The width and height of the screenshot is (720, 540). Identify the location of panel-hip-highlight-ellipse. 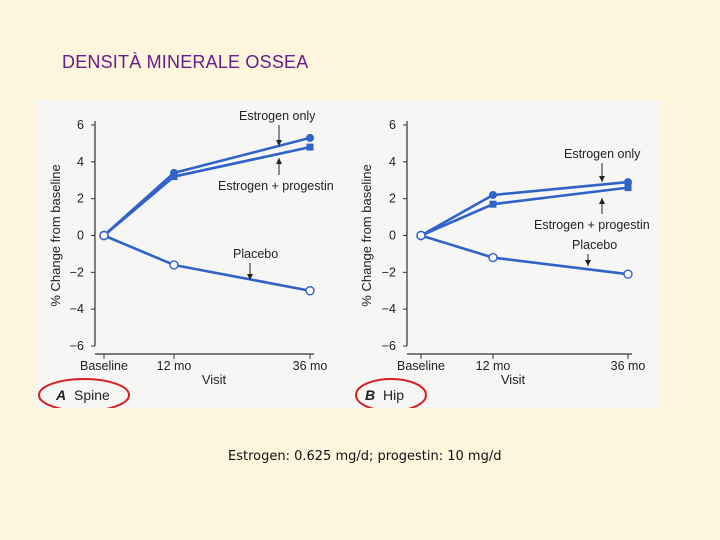
(391, 393).